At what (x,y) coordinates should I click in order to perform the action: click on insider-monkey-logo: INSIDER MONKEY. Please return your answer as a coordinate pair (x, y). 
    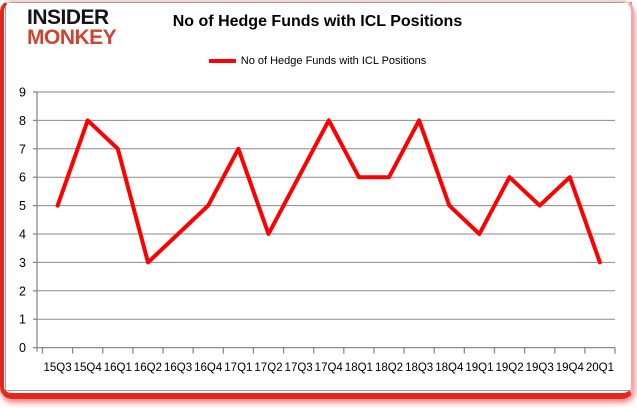
    Looking at the image, I should click on (72, 27).